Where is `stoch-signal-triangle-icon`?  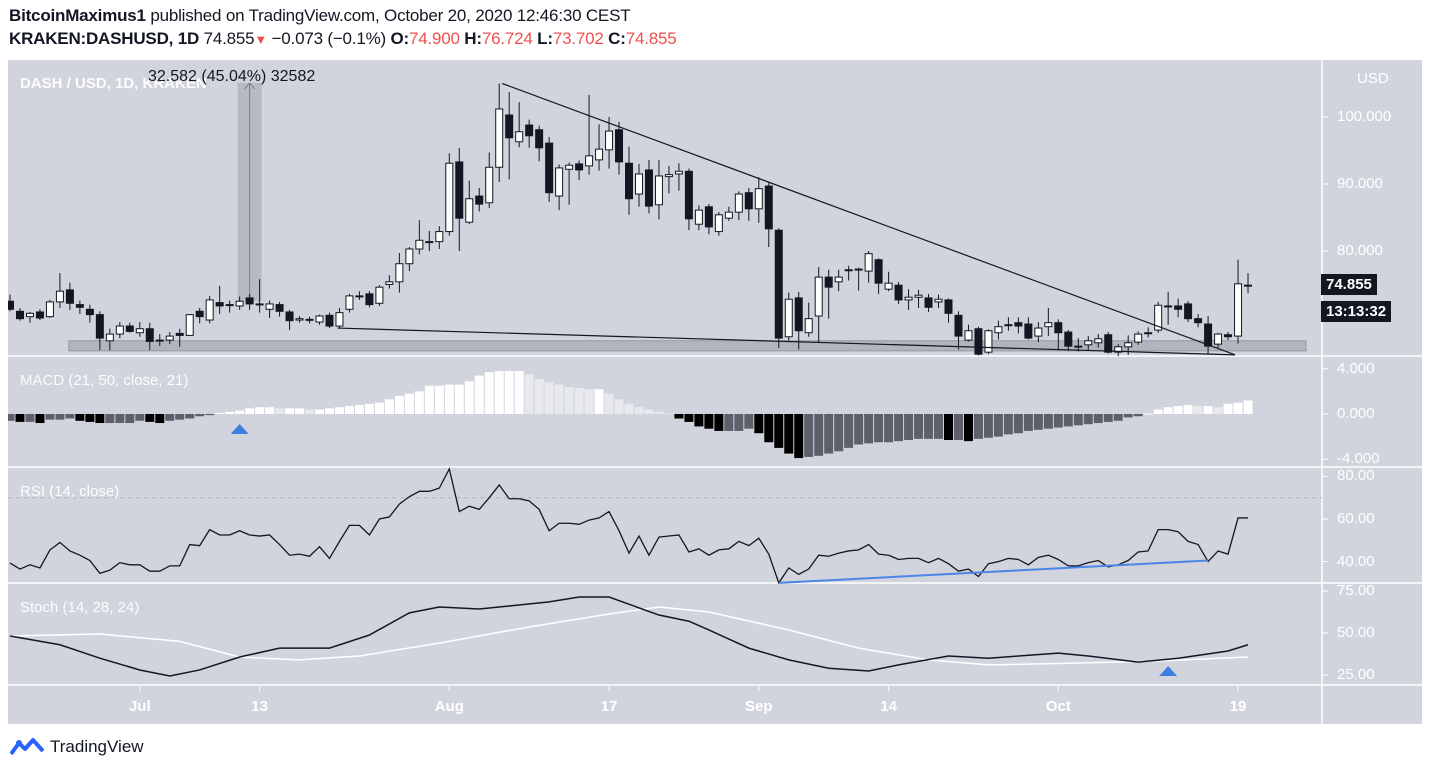 stoch-signal-triangle-icon is located at coordinates (1168, 671).